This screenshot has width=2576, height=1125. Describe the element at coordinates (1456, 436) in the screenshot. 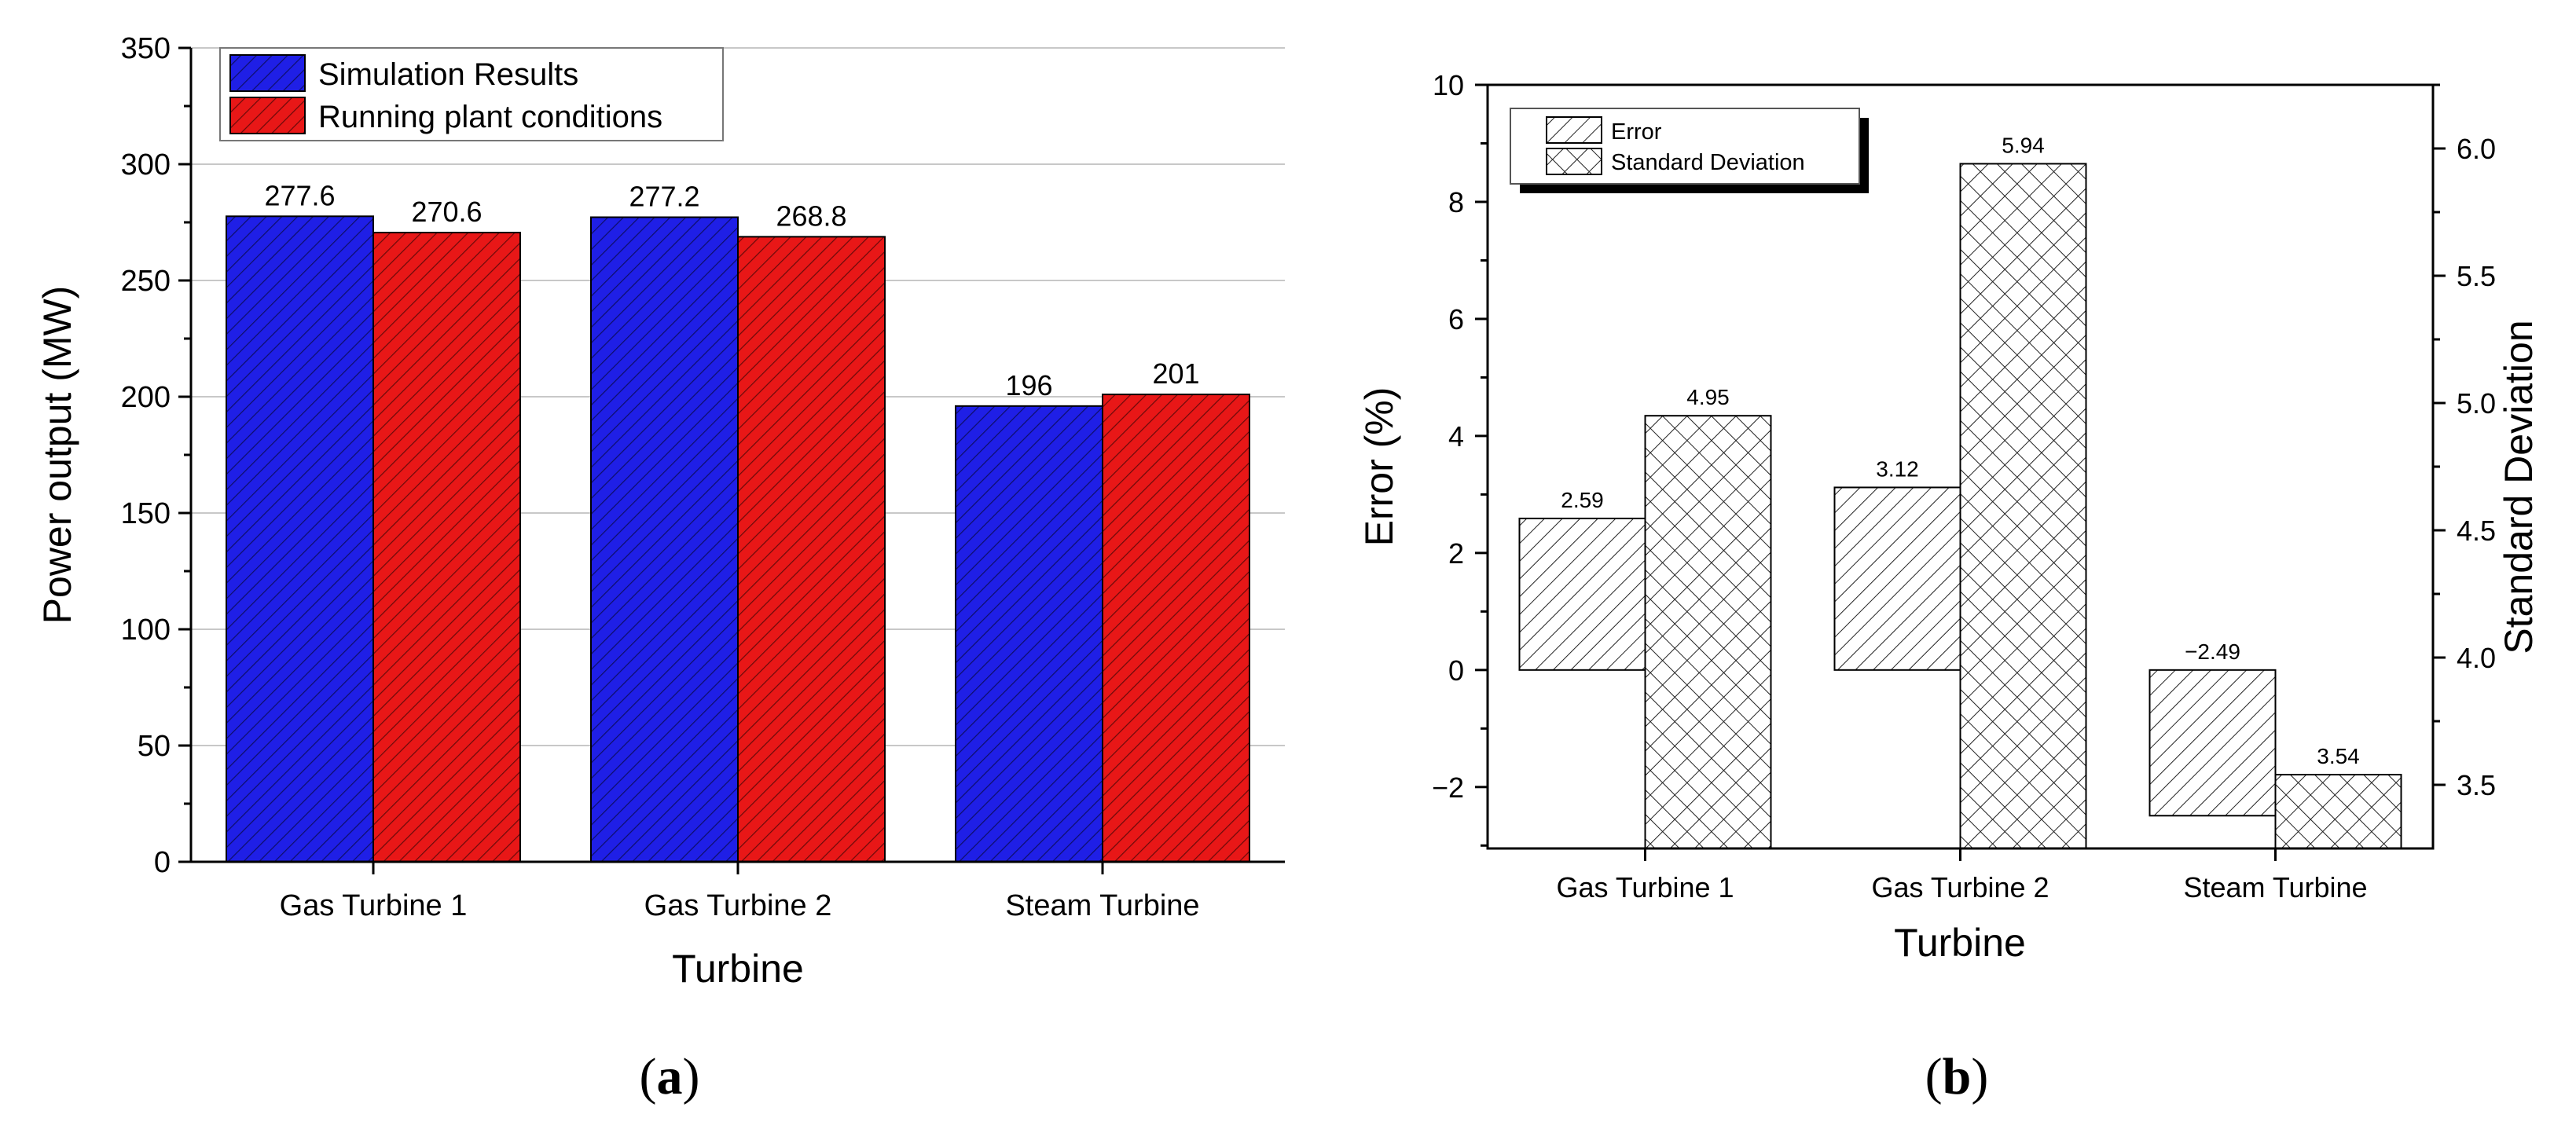

I see `chart-b-y-tick-label: 4` at that location.